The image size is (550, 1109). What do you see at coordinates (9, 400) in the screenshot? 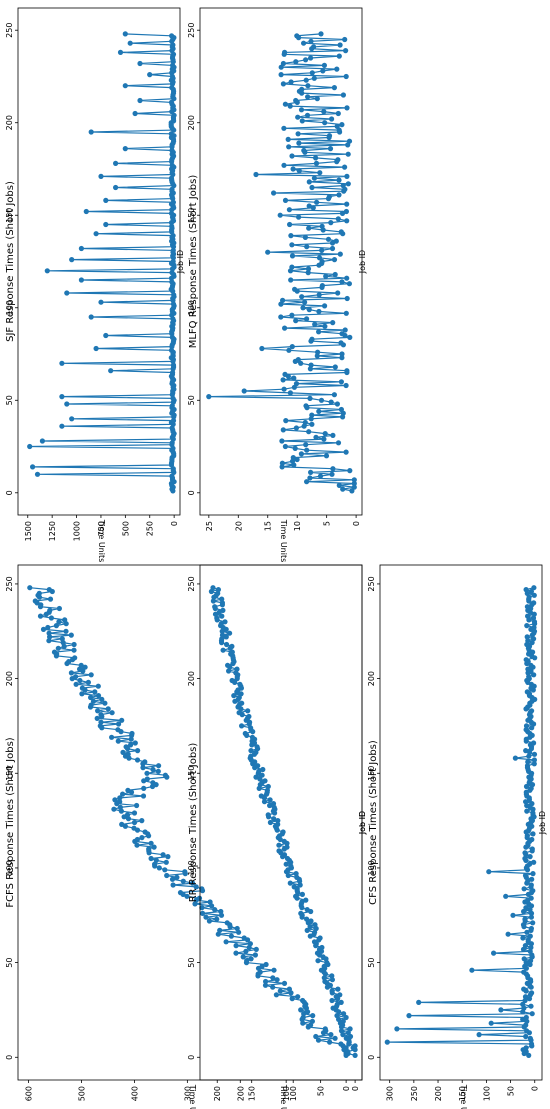
I see `sjf-xtick-label: 50` at bounding box center [9, 400].